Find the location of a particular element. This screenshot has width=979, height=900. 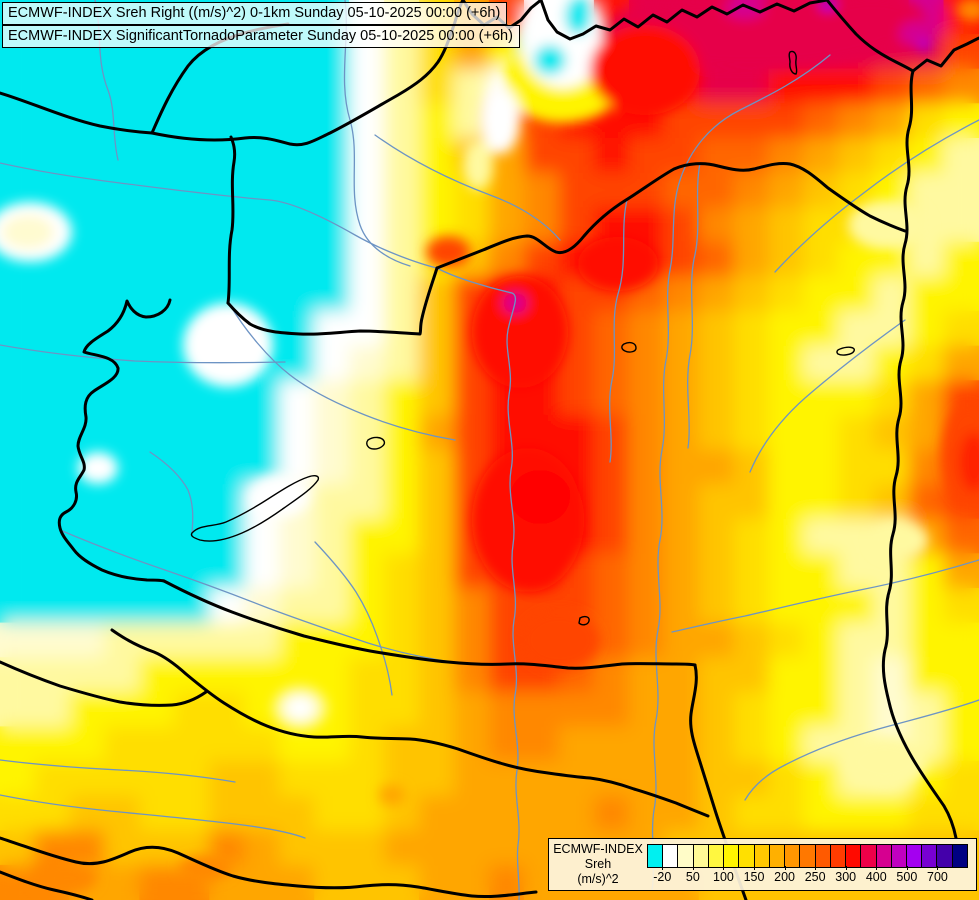

legend-title-model: ECMWF-INDEX is located at coordinates (598, 849).